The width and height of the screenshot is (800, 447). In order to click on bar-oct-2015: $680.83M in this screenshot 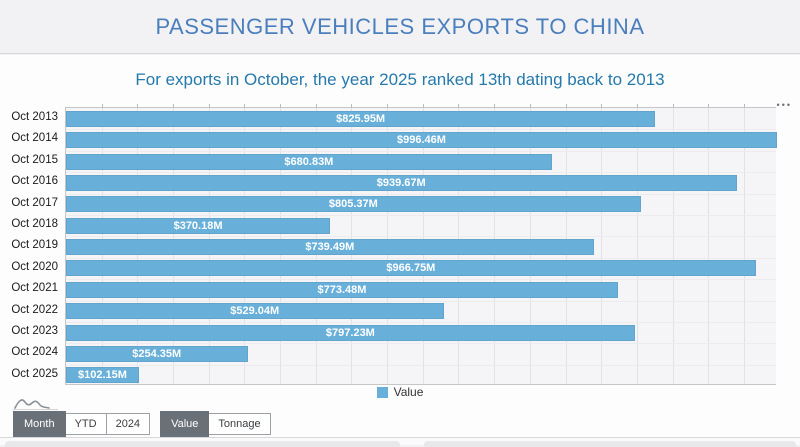, I will do `click(309, 161)`.